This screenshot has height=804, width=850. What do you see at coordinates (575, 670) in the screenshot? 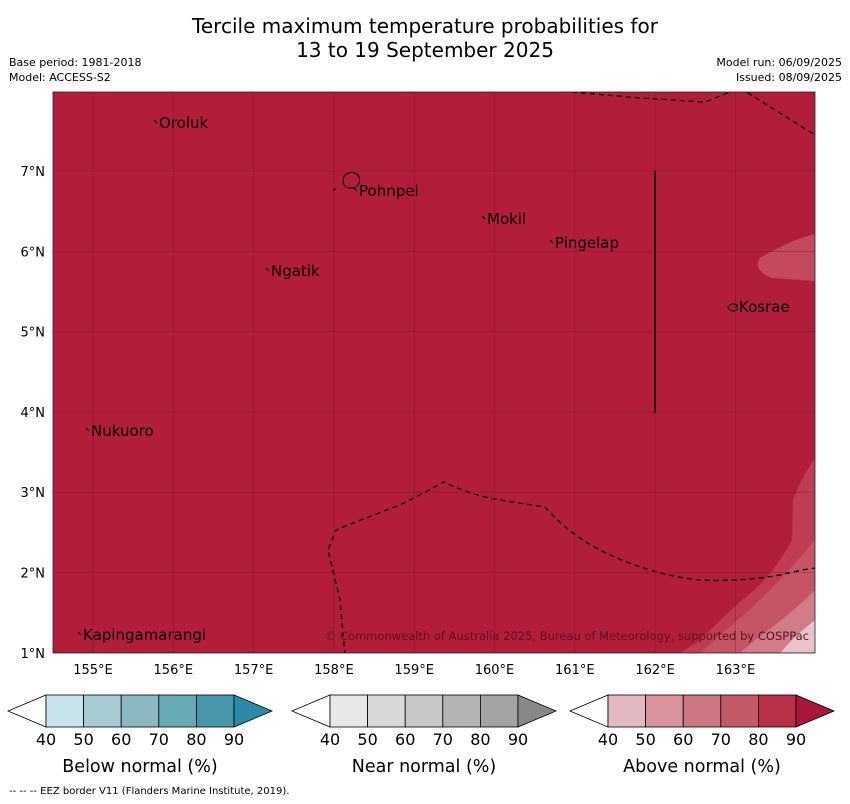
I see `lon-tick-label: 161°E` at bounding box center [575, 670].